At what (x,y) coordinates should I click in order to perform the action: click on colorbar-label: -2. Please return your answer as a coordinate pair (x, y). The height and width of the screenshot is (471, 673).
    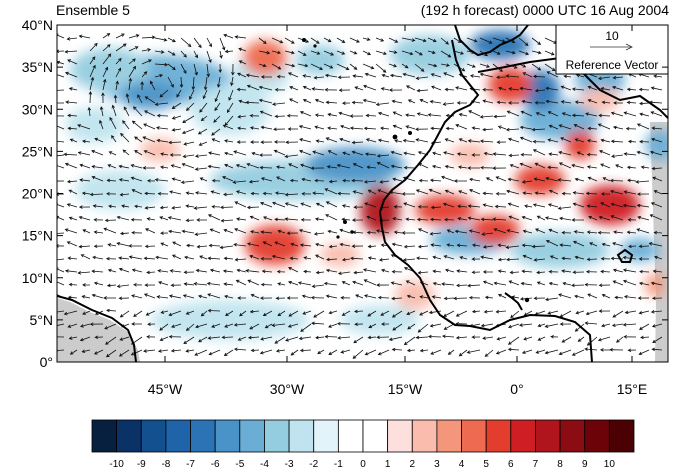
    Looking at the image, I should click on (313, 464).